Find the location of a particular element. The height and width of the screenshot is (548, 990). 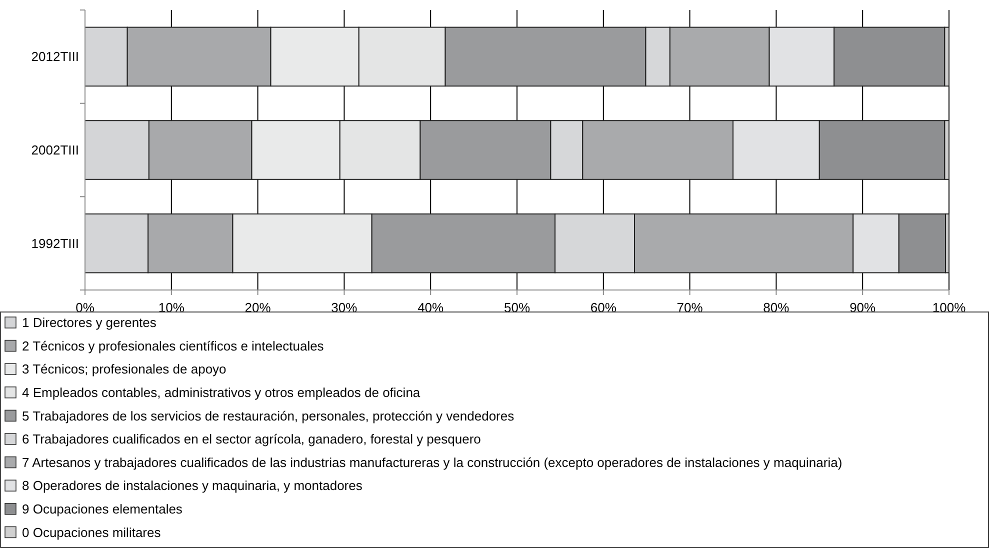

legend-label: 7 Artesanos y trabajadores cualificados de las industrias manufactureras y la construcción (excepto operadores de instalaciones y maquinaria) is located at coordinates (432, 462).